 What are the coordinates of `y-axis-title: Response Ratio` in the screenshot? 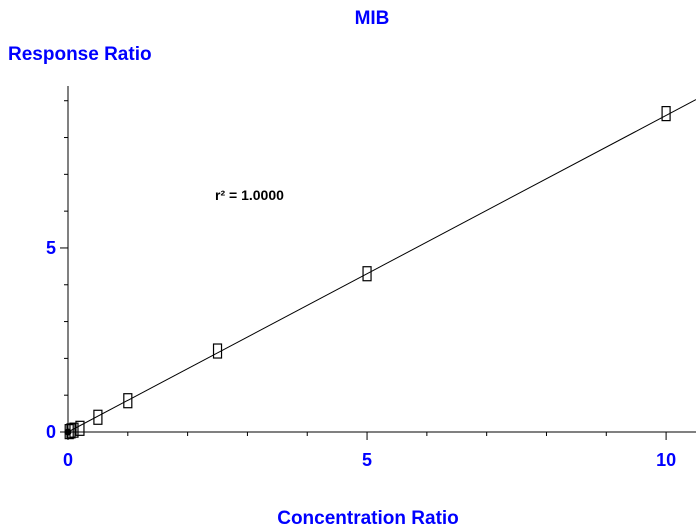 It's located at (80, 54).